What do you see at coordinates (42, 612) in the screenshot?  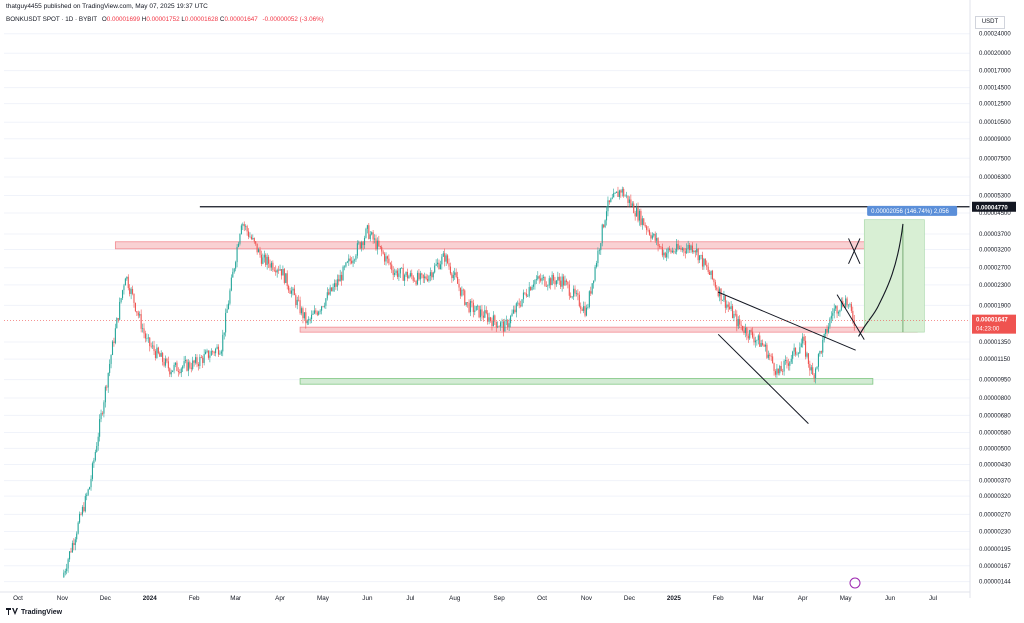 I see `brand-name: TradingView` at bounding box center [42, 612].